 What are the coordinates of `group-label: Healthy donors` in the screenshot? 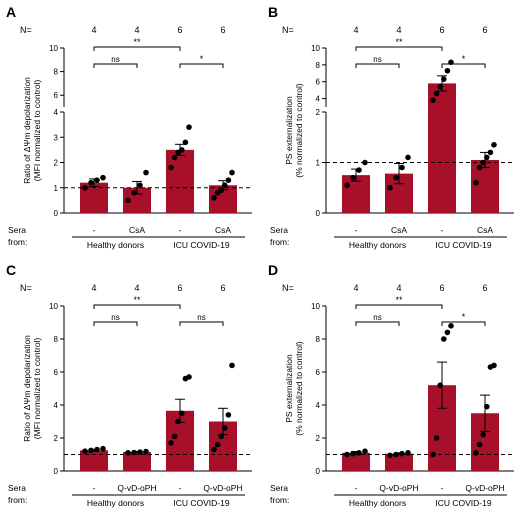 It's located at (115, 245).